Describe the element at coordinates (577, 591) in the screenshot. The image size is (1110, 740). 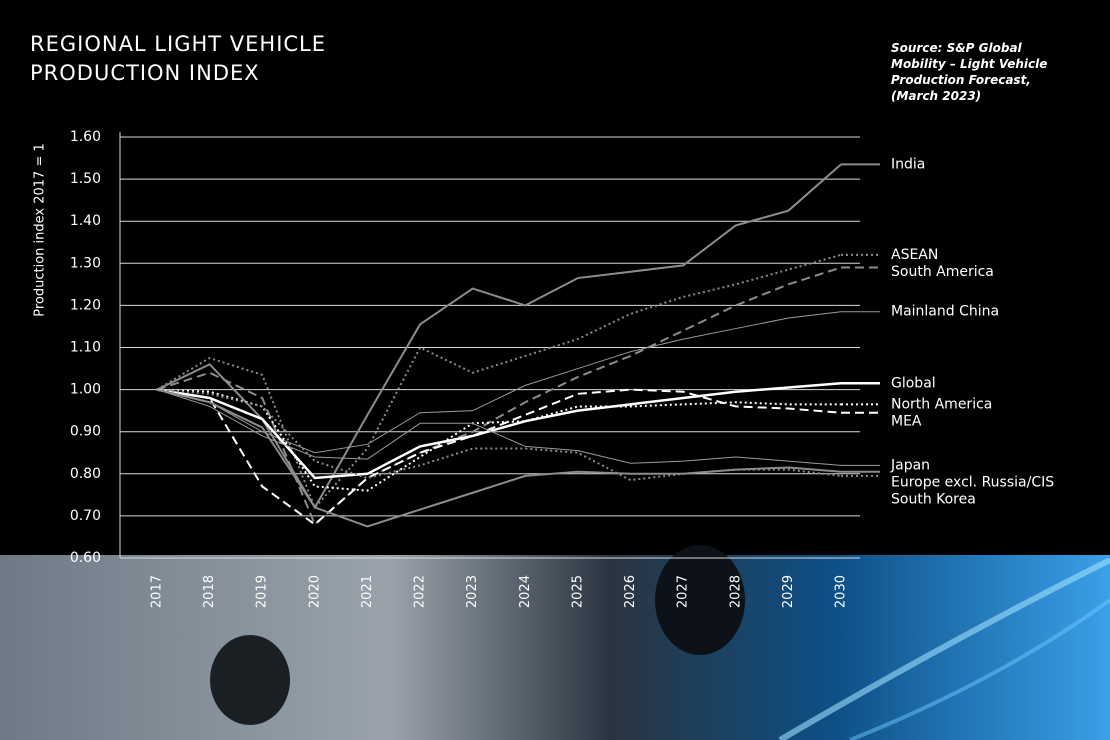
I see `x-tick-label: 2025` at that location.